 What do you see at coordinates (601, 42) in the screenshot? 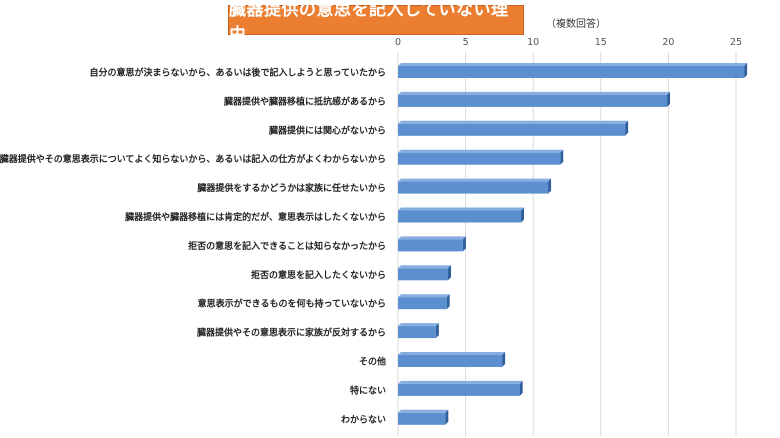
I see `x-tick-label: 15` at bounding box center [601, 42].